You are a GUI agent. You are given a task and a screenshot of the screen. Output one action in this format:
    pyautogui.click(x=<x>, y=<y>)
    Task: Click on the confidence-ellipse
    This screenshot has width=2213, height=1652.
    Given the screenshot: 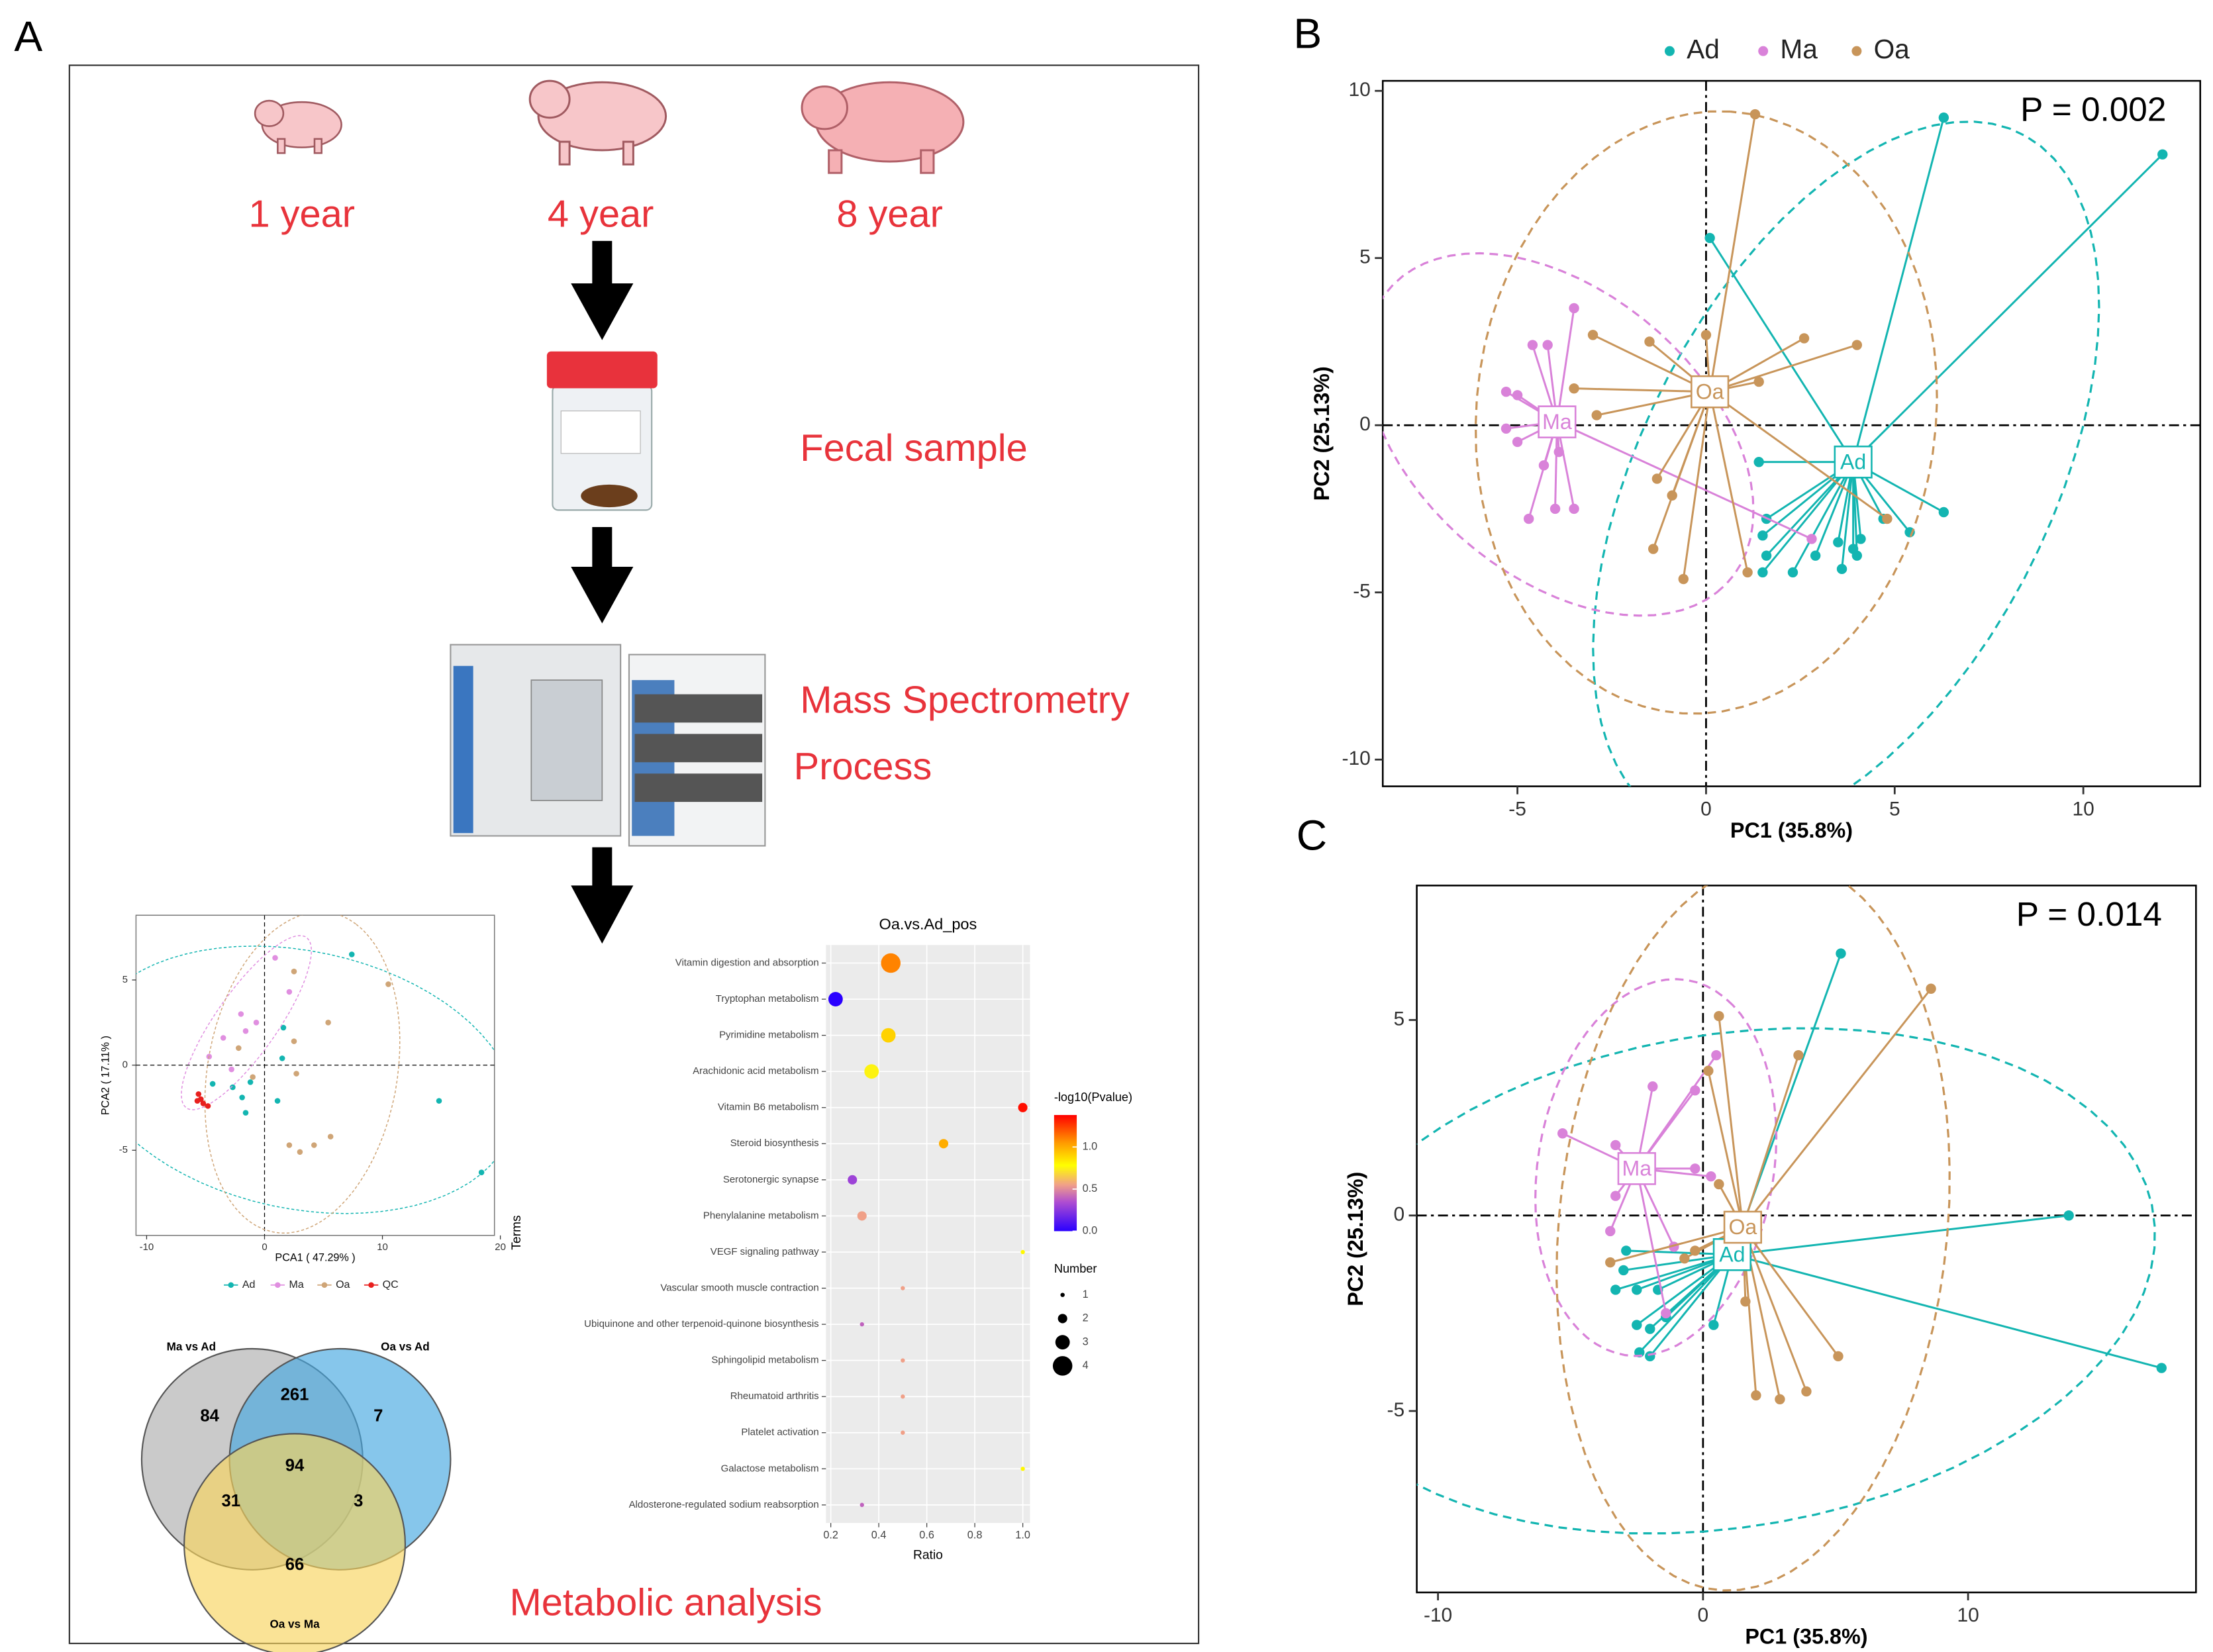 What is the action you would take?
    pyautogui.click(x=247, y=1022)
    